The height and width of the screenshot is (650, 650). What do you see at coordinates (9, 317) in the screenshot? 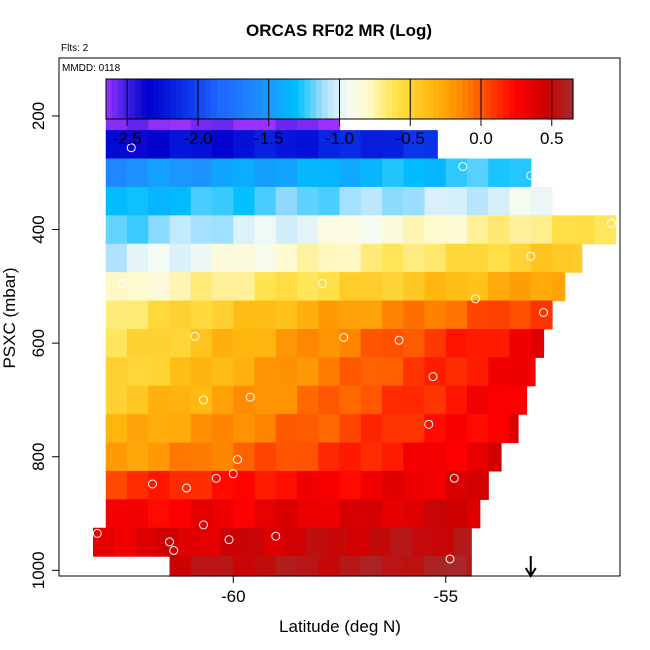
I see `y-axis-label: PSXC (mbar)` at bounding box center [9, 317].